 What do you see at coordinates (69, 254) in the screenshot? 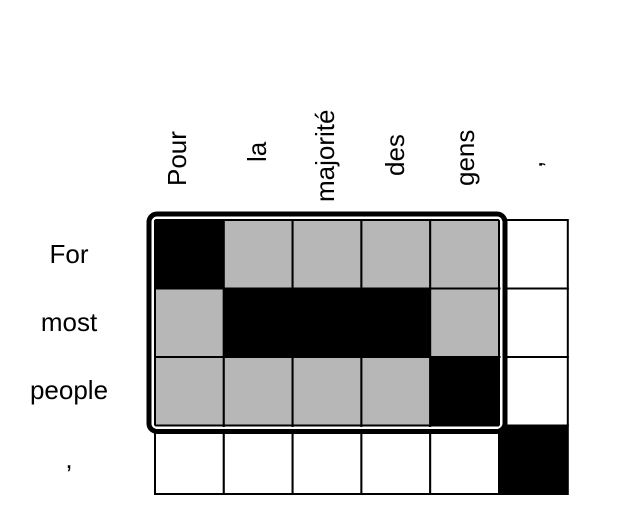
I see `target-token-label: For` at bounding box center [69, 254].